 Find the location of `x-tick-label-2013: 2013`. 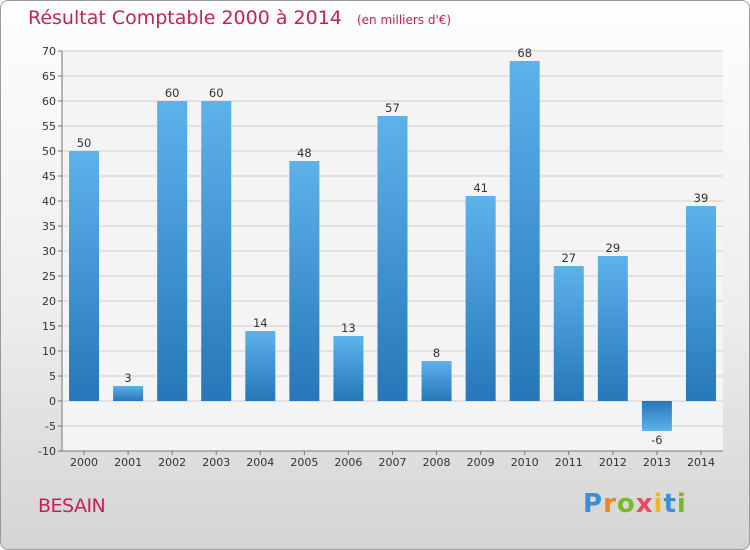

x-tick-label-2013: 2013 is located at coordinates (657, 462).